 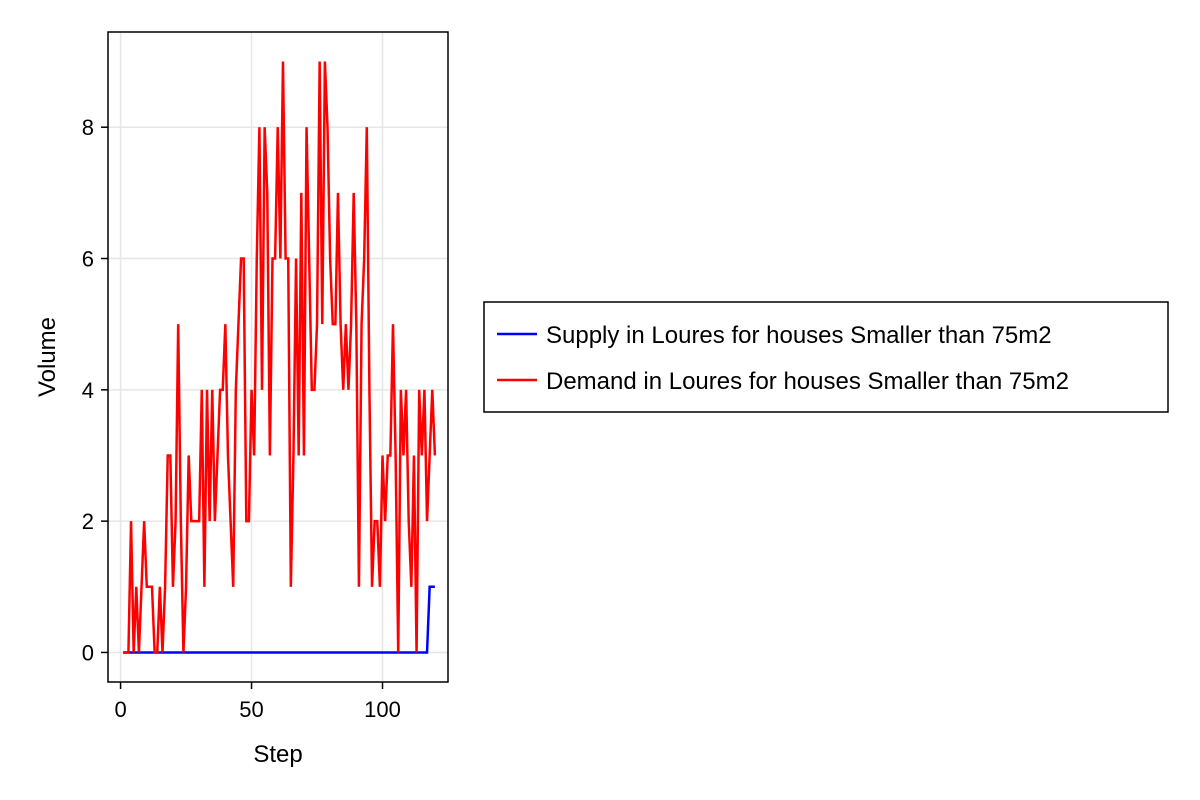 I want to click on y-tick-label: 4, so click(x=88, y=390).